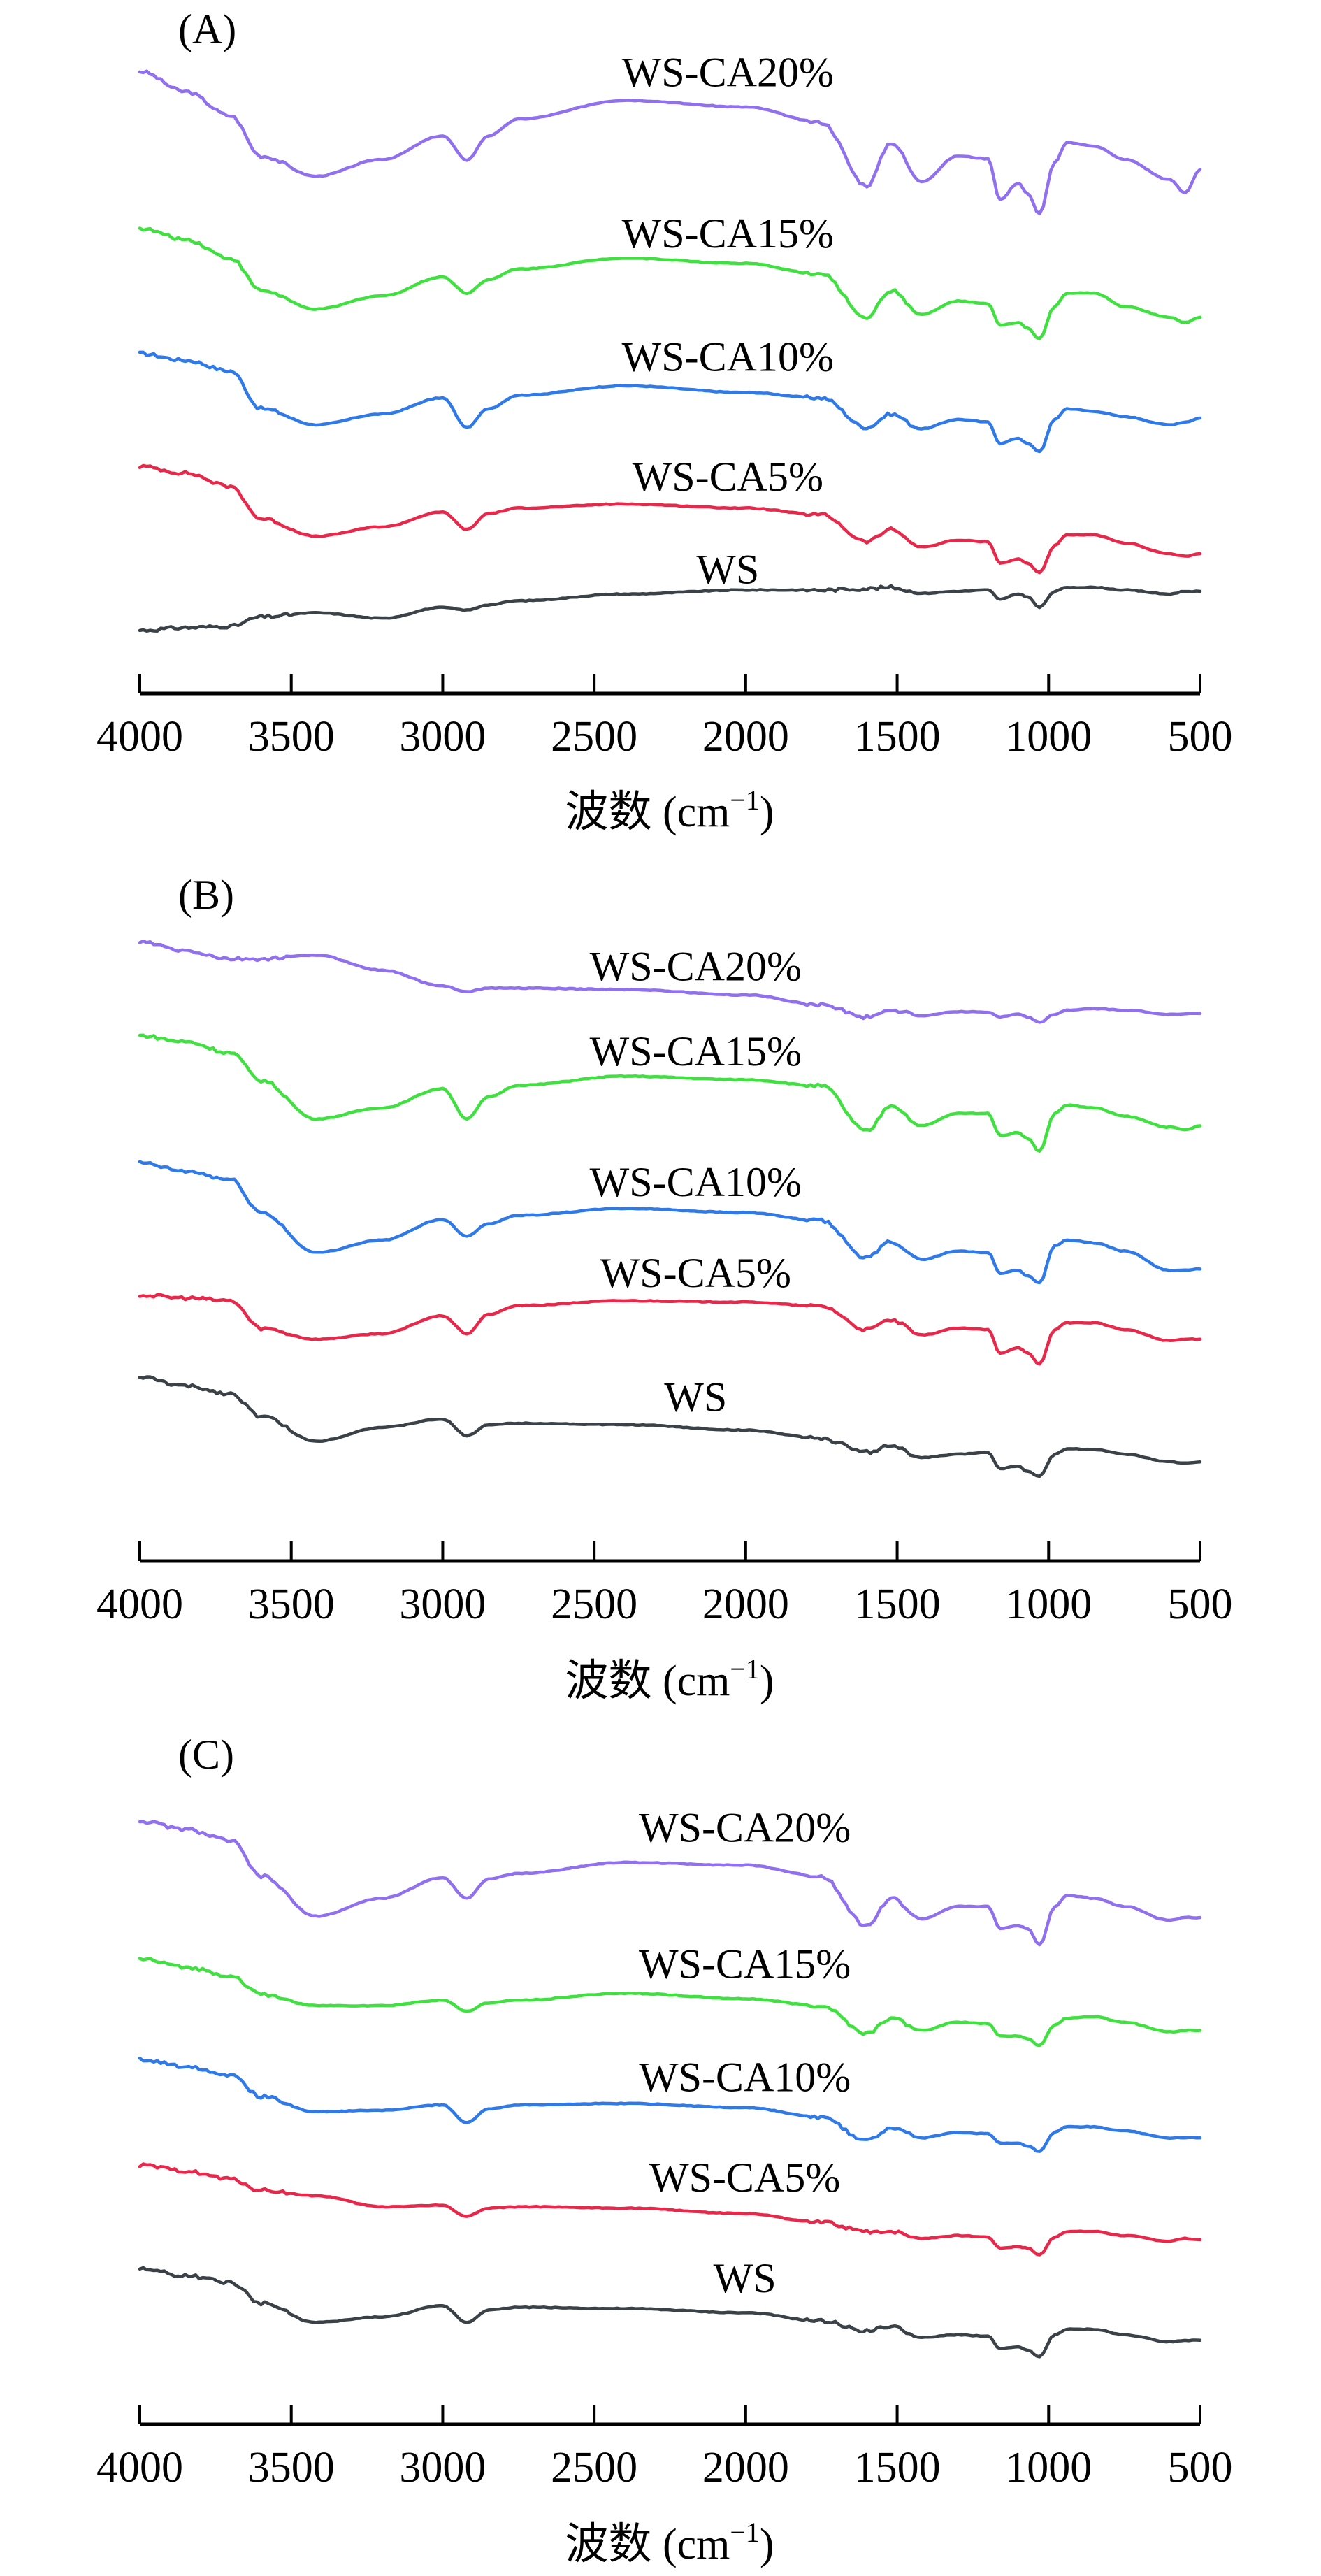 Image resolution: width=1321 pixels, height=2576 pixels. I want to click on panel-label: (B), so click(206, 895).